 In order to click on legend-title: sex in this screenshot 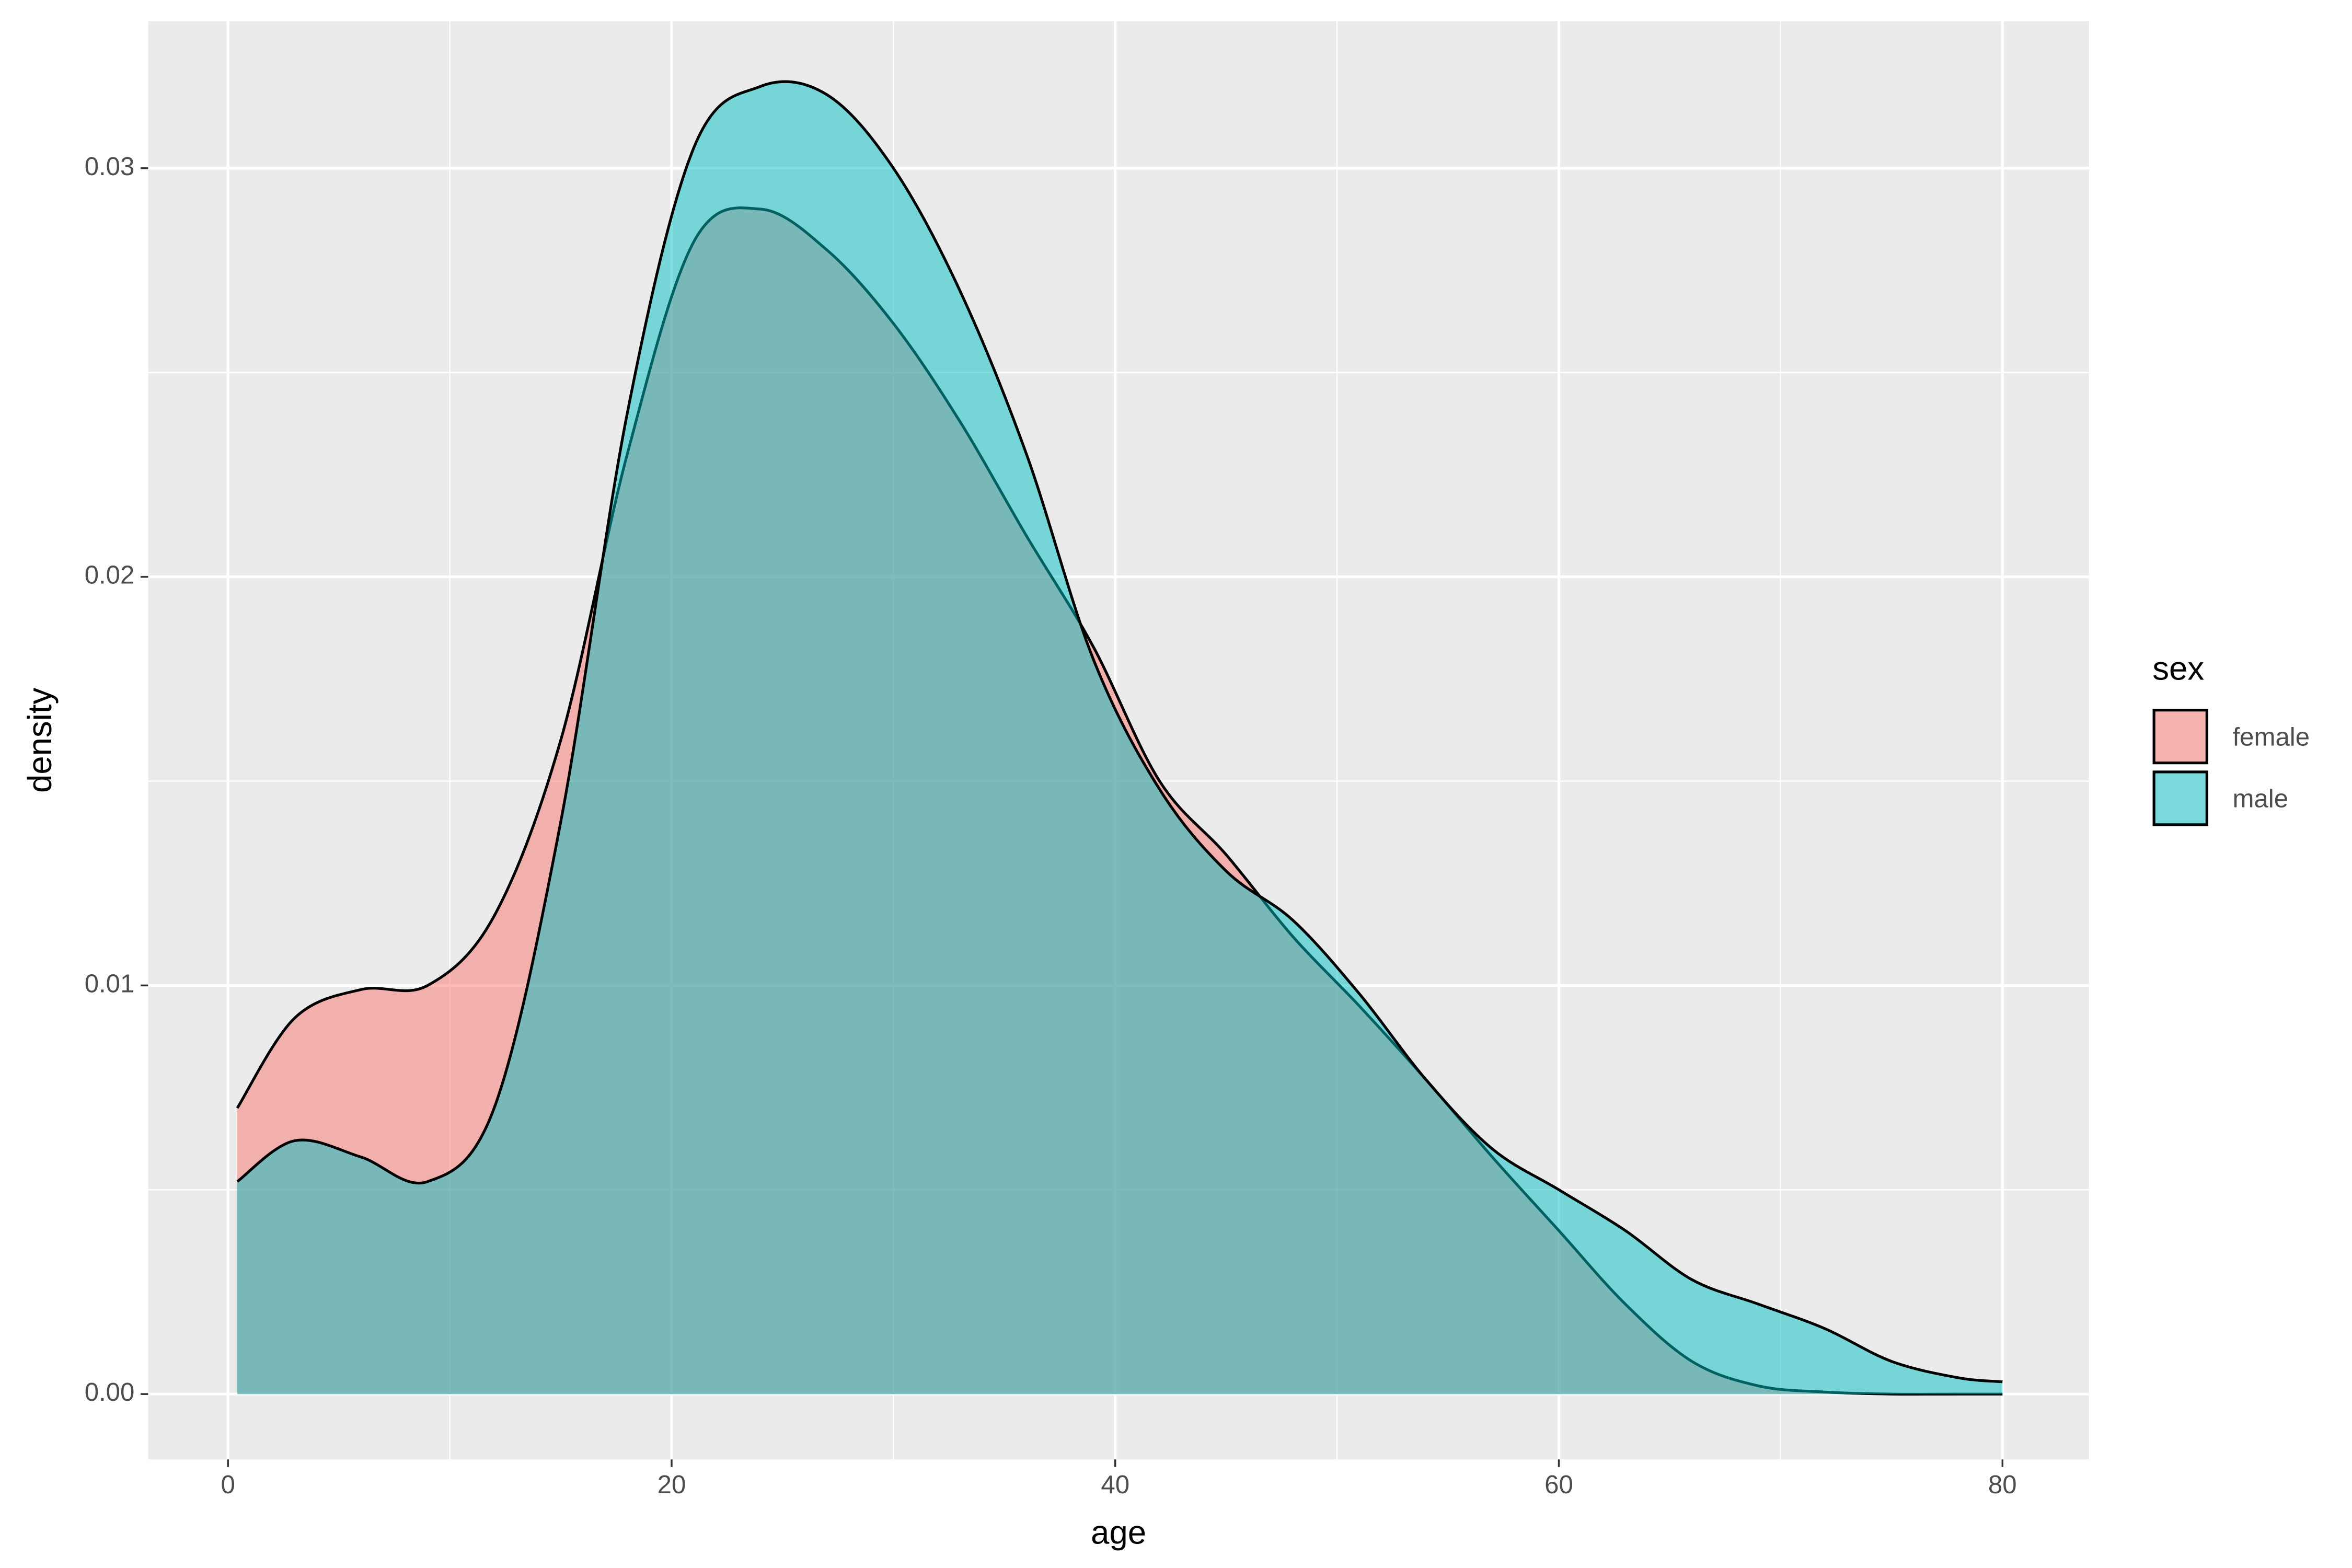, I will do `click(2178, 668)`.